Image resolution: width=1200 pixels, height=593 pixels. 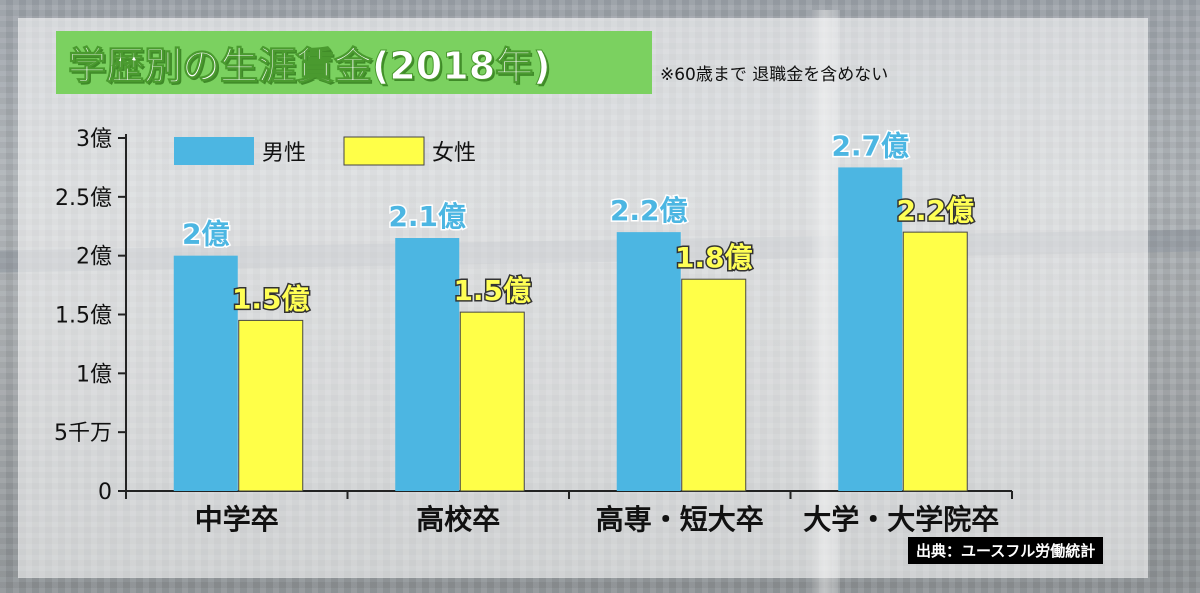 What do you see at coordinates (309, 66) in the screenshot?
I see `chart-title: 学歴別の生涯賃金(2018年)` at bounding box center [309, 66].